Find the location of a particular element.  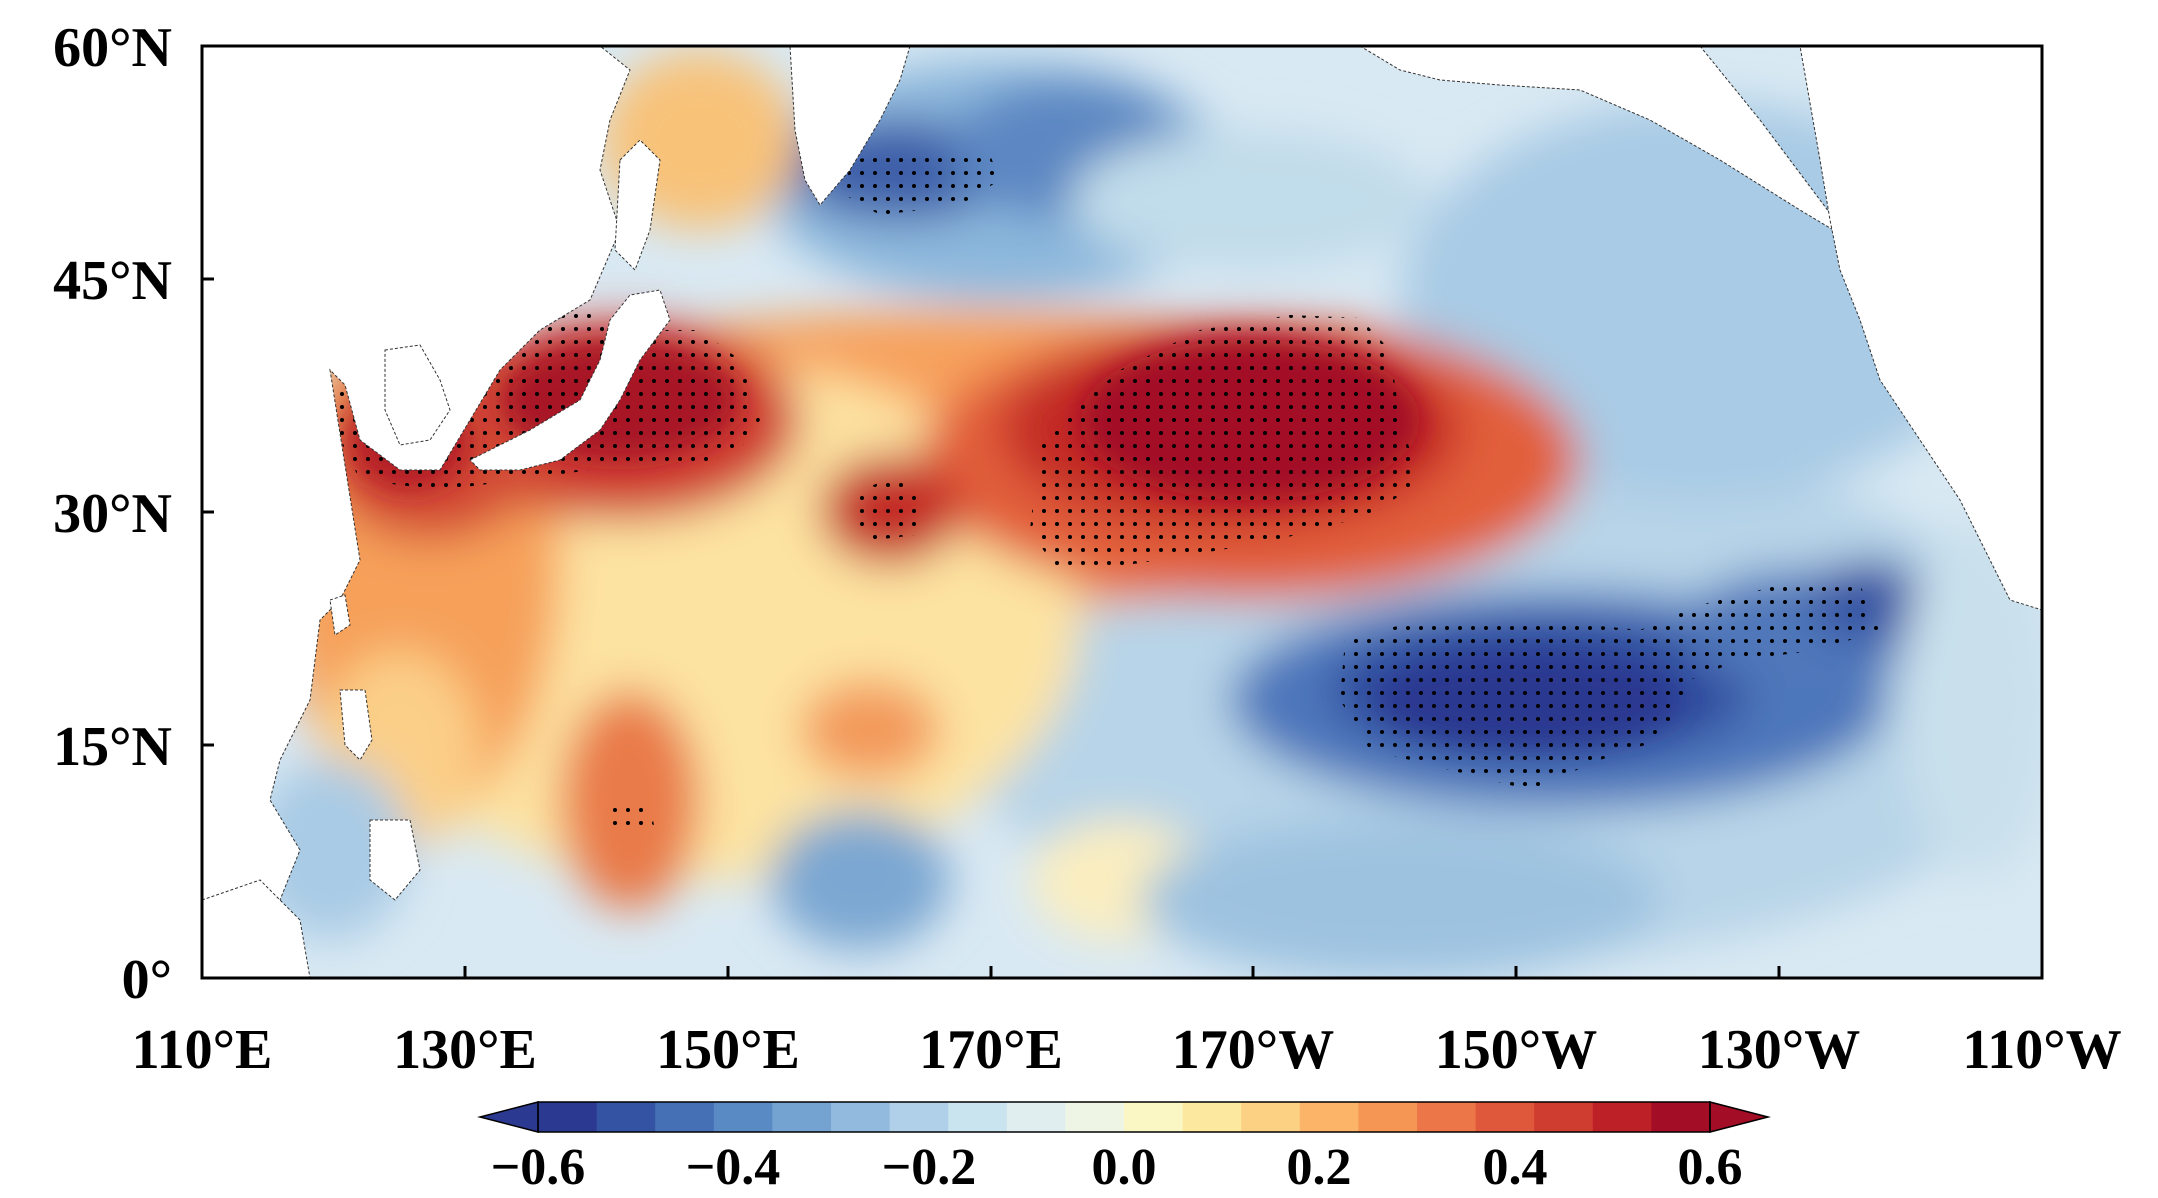

lon-tick-label: 130°E is located at coordinates (465, 1050).